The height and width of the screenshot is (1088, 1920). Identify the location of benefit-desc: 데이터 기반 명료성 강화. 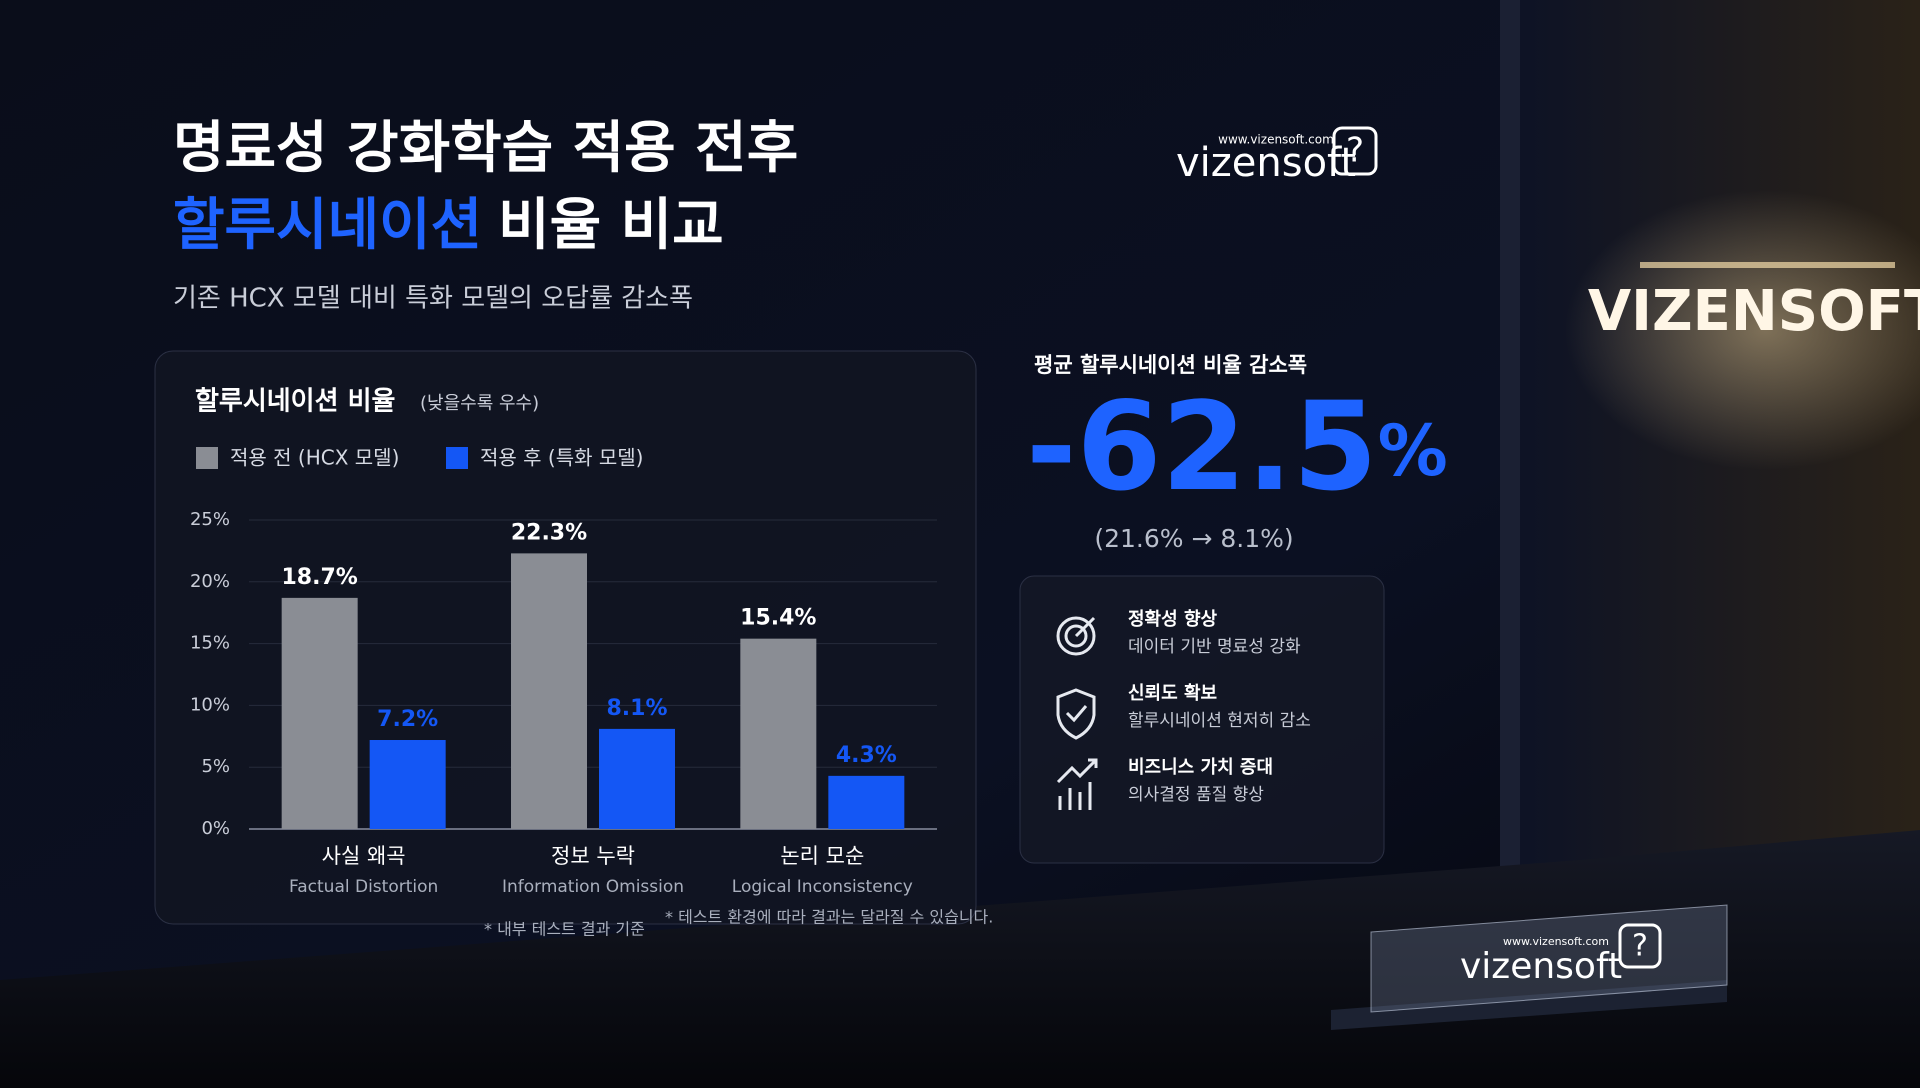
(1214, 647).